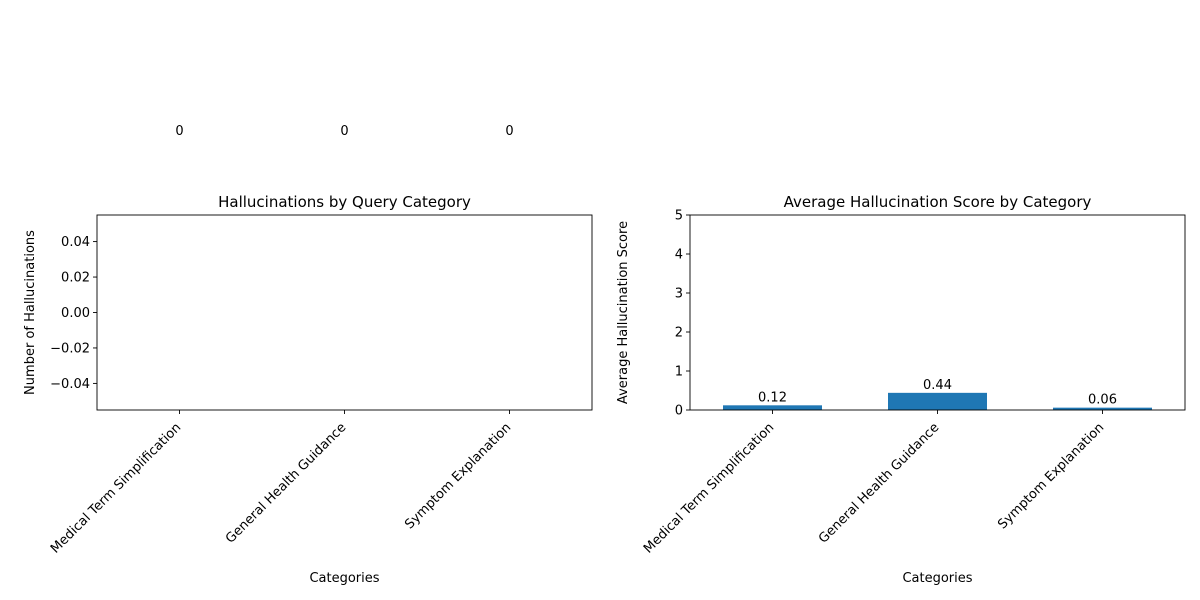 This screenshot has height=600, width=1200. I want to click on y-tick-label: 0.02, so click(75, 278).